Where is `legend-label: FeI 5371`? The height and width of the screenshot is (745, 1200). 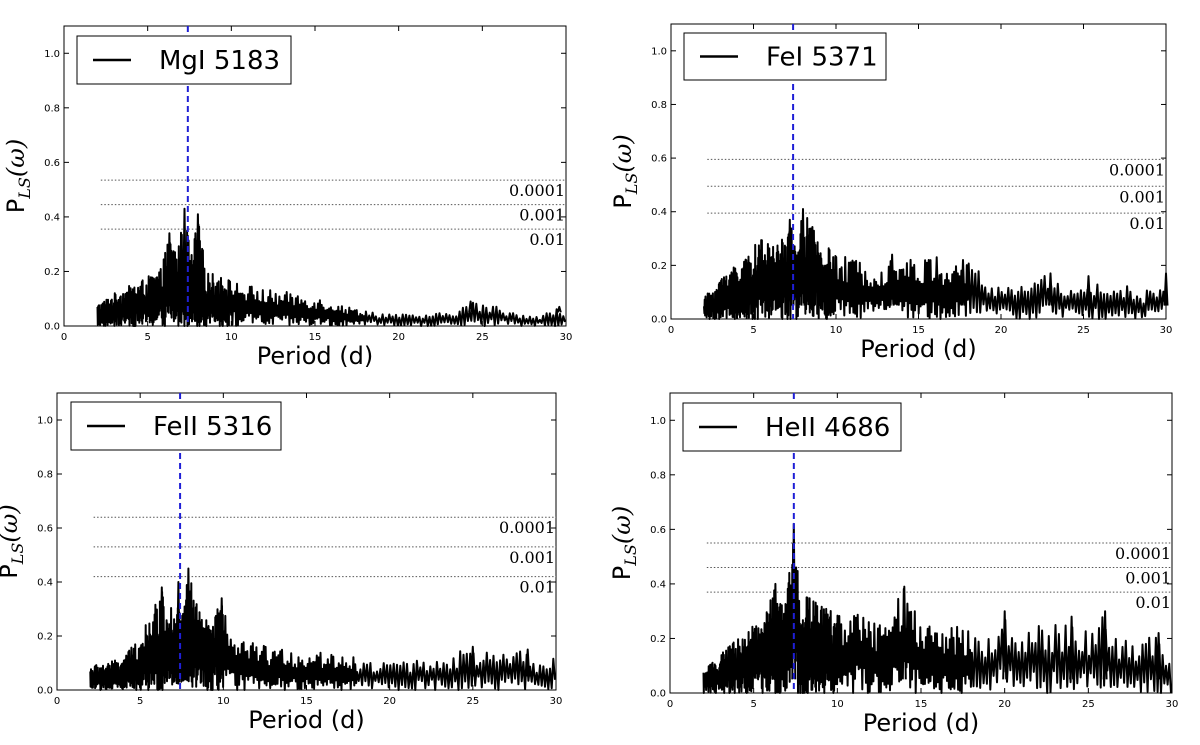
legend-label: FeI 5371 is located at coordinates (822, 58).